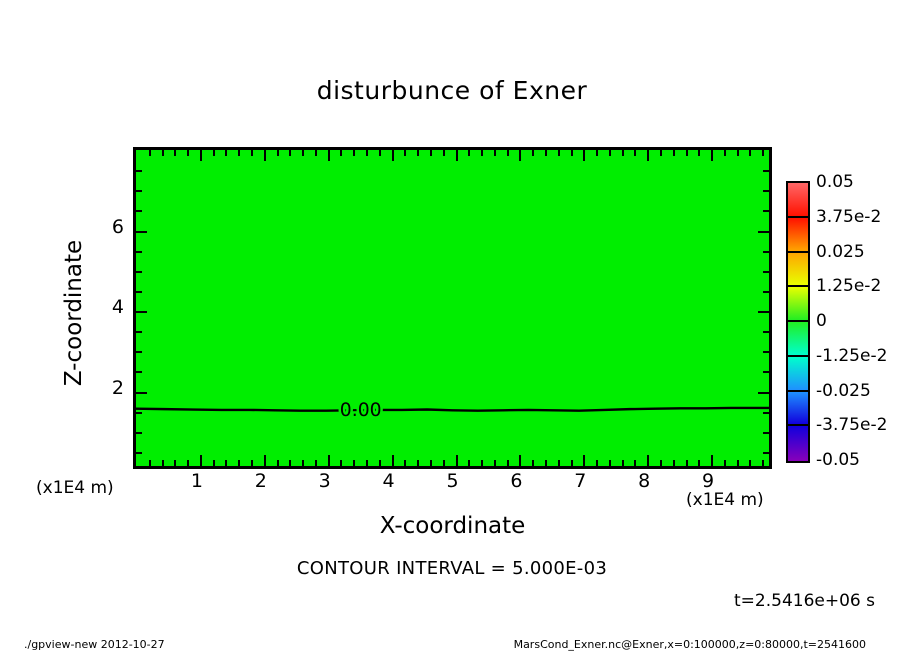 Image resolution: width=904 pixels, height=654 pixels. I want to click on colorbar-tick-label: 0.025, so click(840, 251).